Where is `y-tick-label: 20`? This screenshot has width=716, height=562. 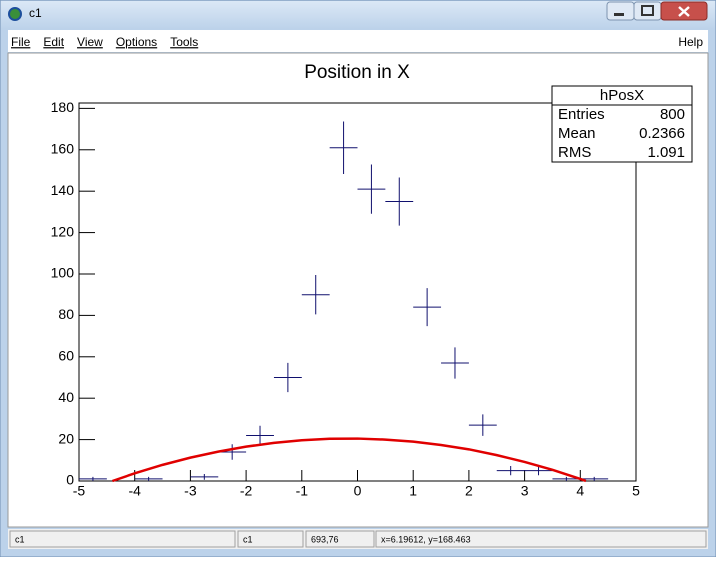
y-tick-label: 20 is located at coordinates (66, 438).